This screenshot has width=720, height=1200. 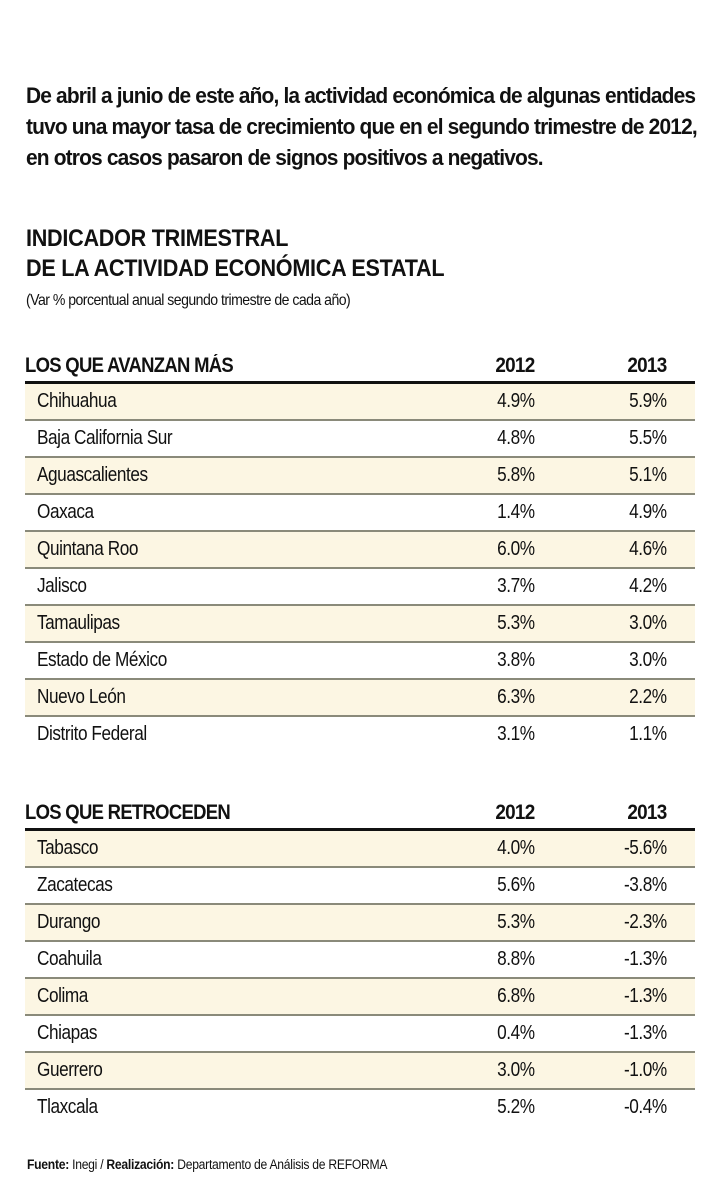 I want to click on state-name: Durango, so click(x=68, y=922).